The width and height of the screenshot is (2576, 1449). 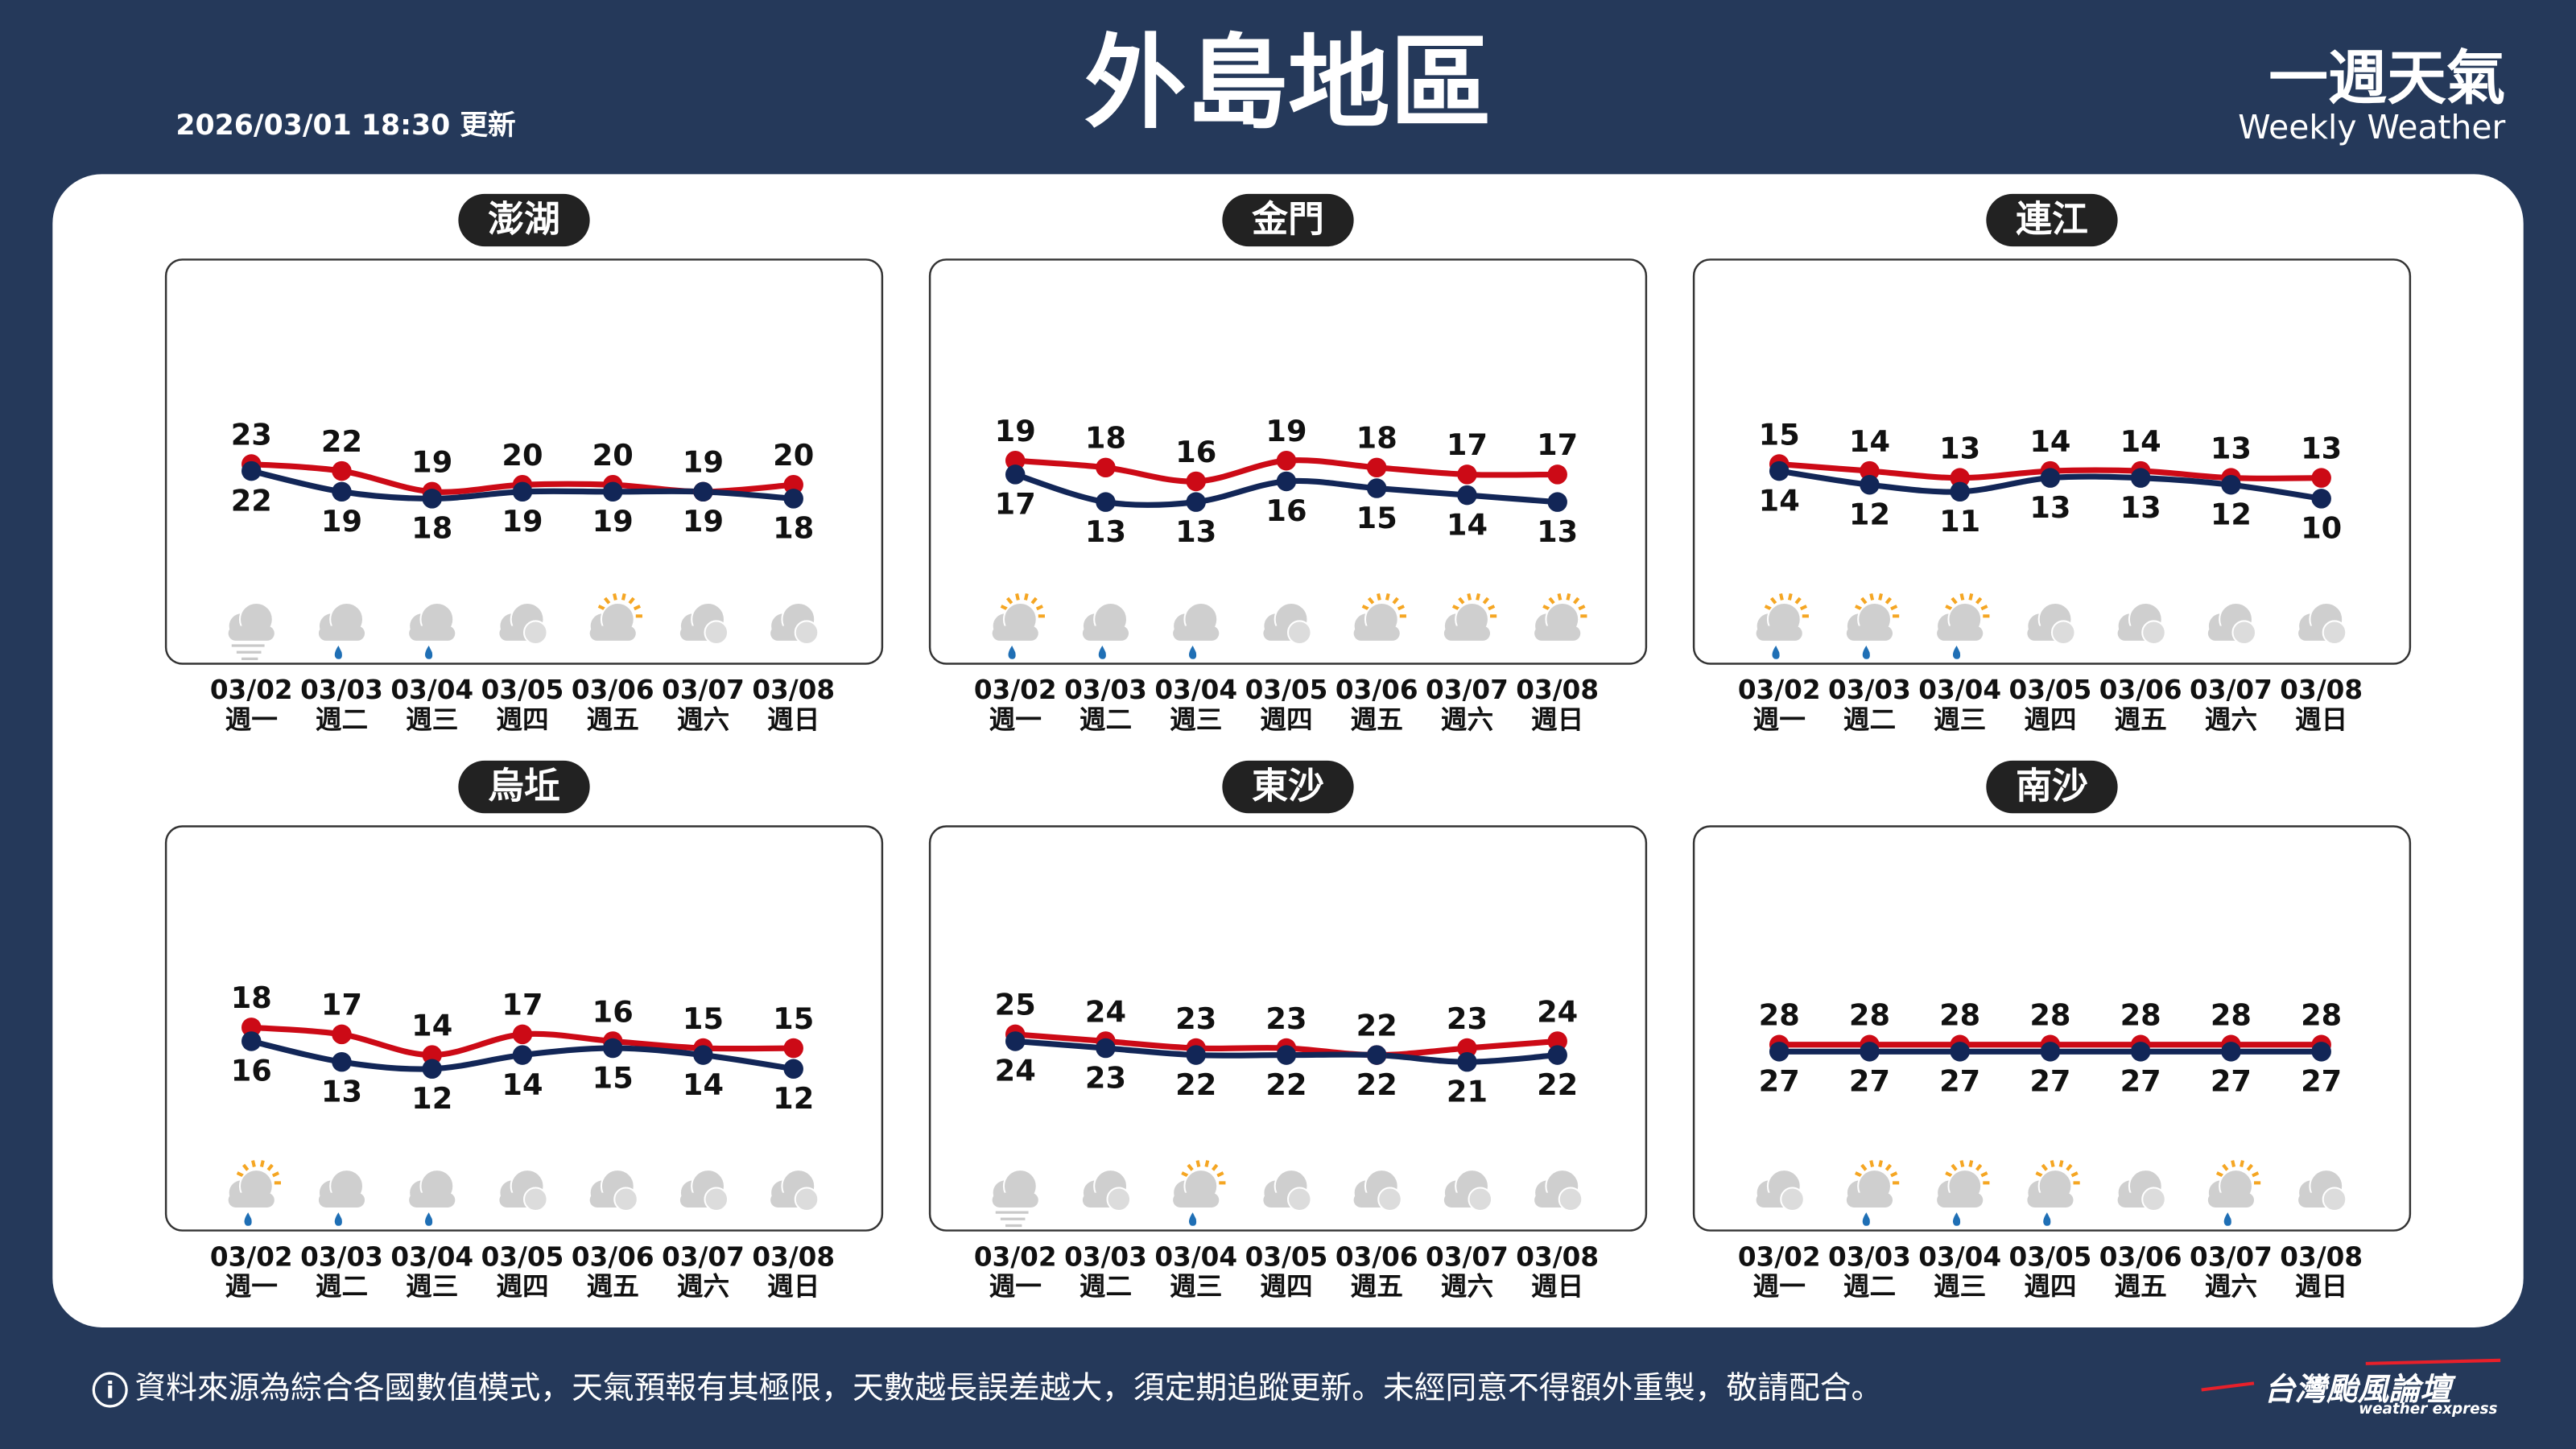 I want to click on brand-subtitle: Weekly Weather, so click(x=2371, y=127).